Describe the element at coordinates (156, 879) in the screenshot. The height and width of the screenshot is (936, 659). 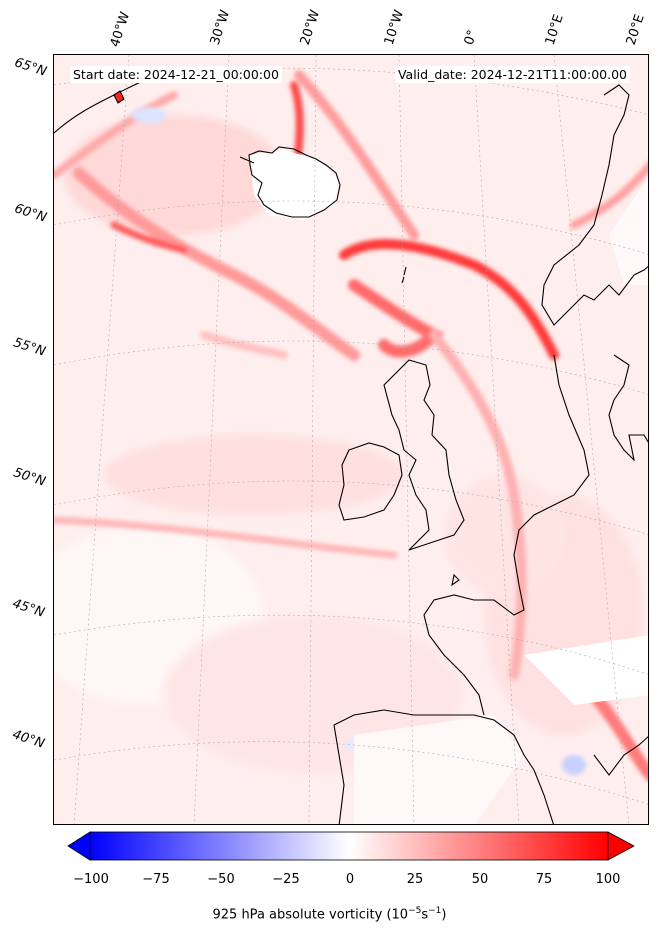
I see `colorbar-tick: −75` at that location.